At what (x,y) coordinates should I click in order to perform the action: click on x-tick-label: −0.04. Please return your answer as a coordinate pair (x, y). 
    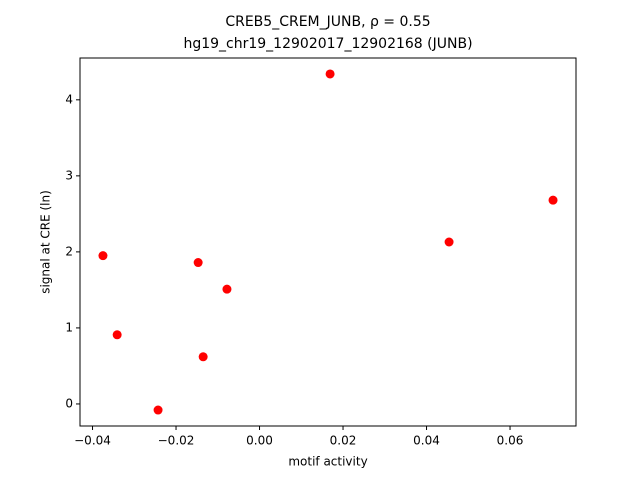
    Looking at the image, I should click on (92, 441).